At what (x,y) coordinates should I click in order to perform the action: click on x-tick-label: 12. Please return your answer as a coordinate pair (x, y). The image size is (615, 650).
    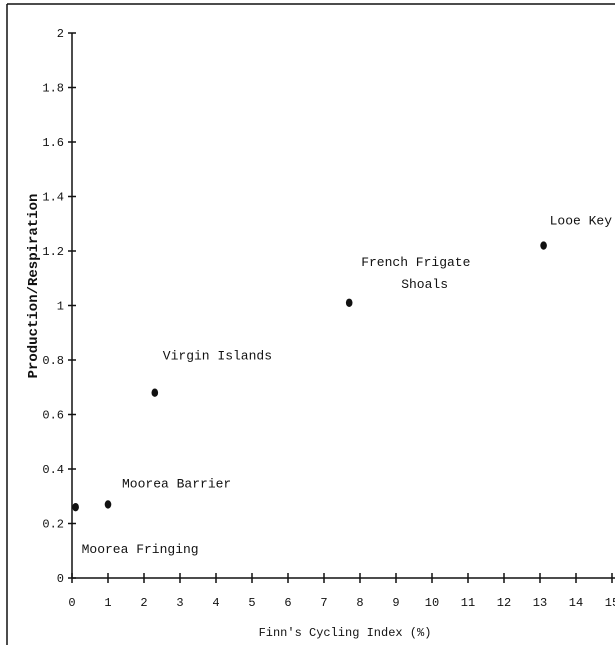
    Looking at the image, I should click on (504, 603).